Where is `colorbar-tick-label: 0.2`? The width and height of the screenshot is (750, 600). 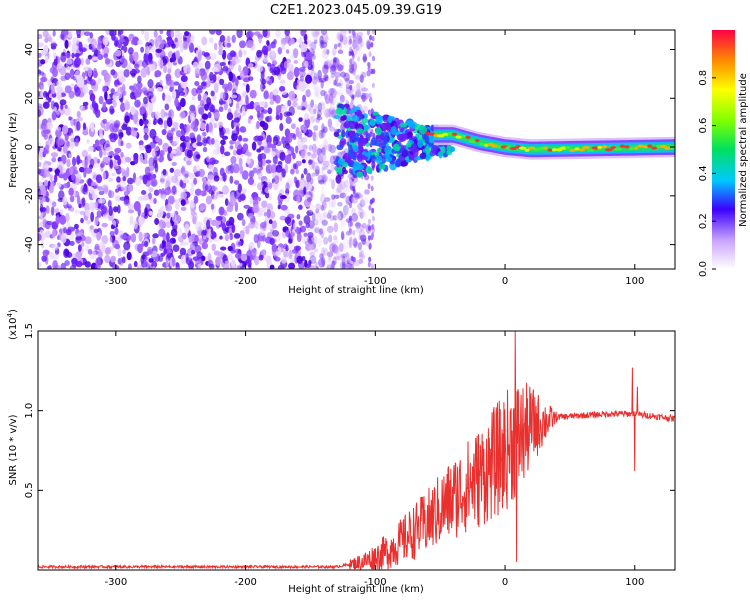
colorbar-tick-label: 0.2 is located at coordinates (703, 221).